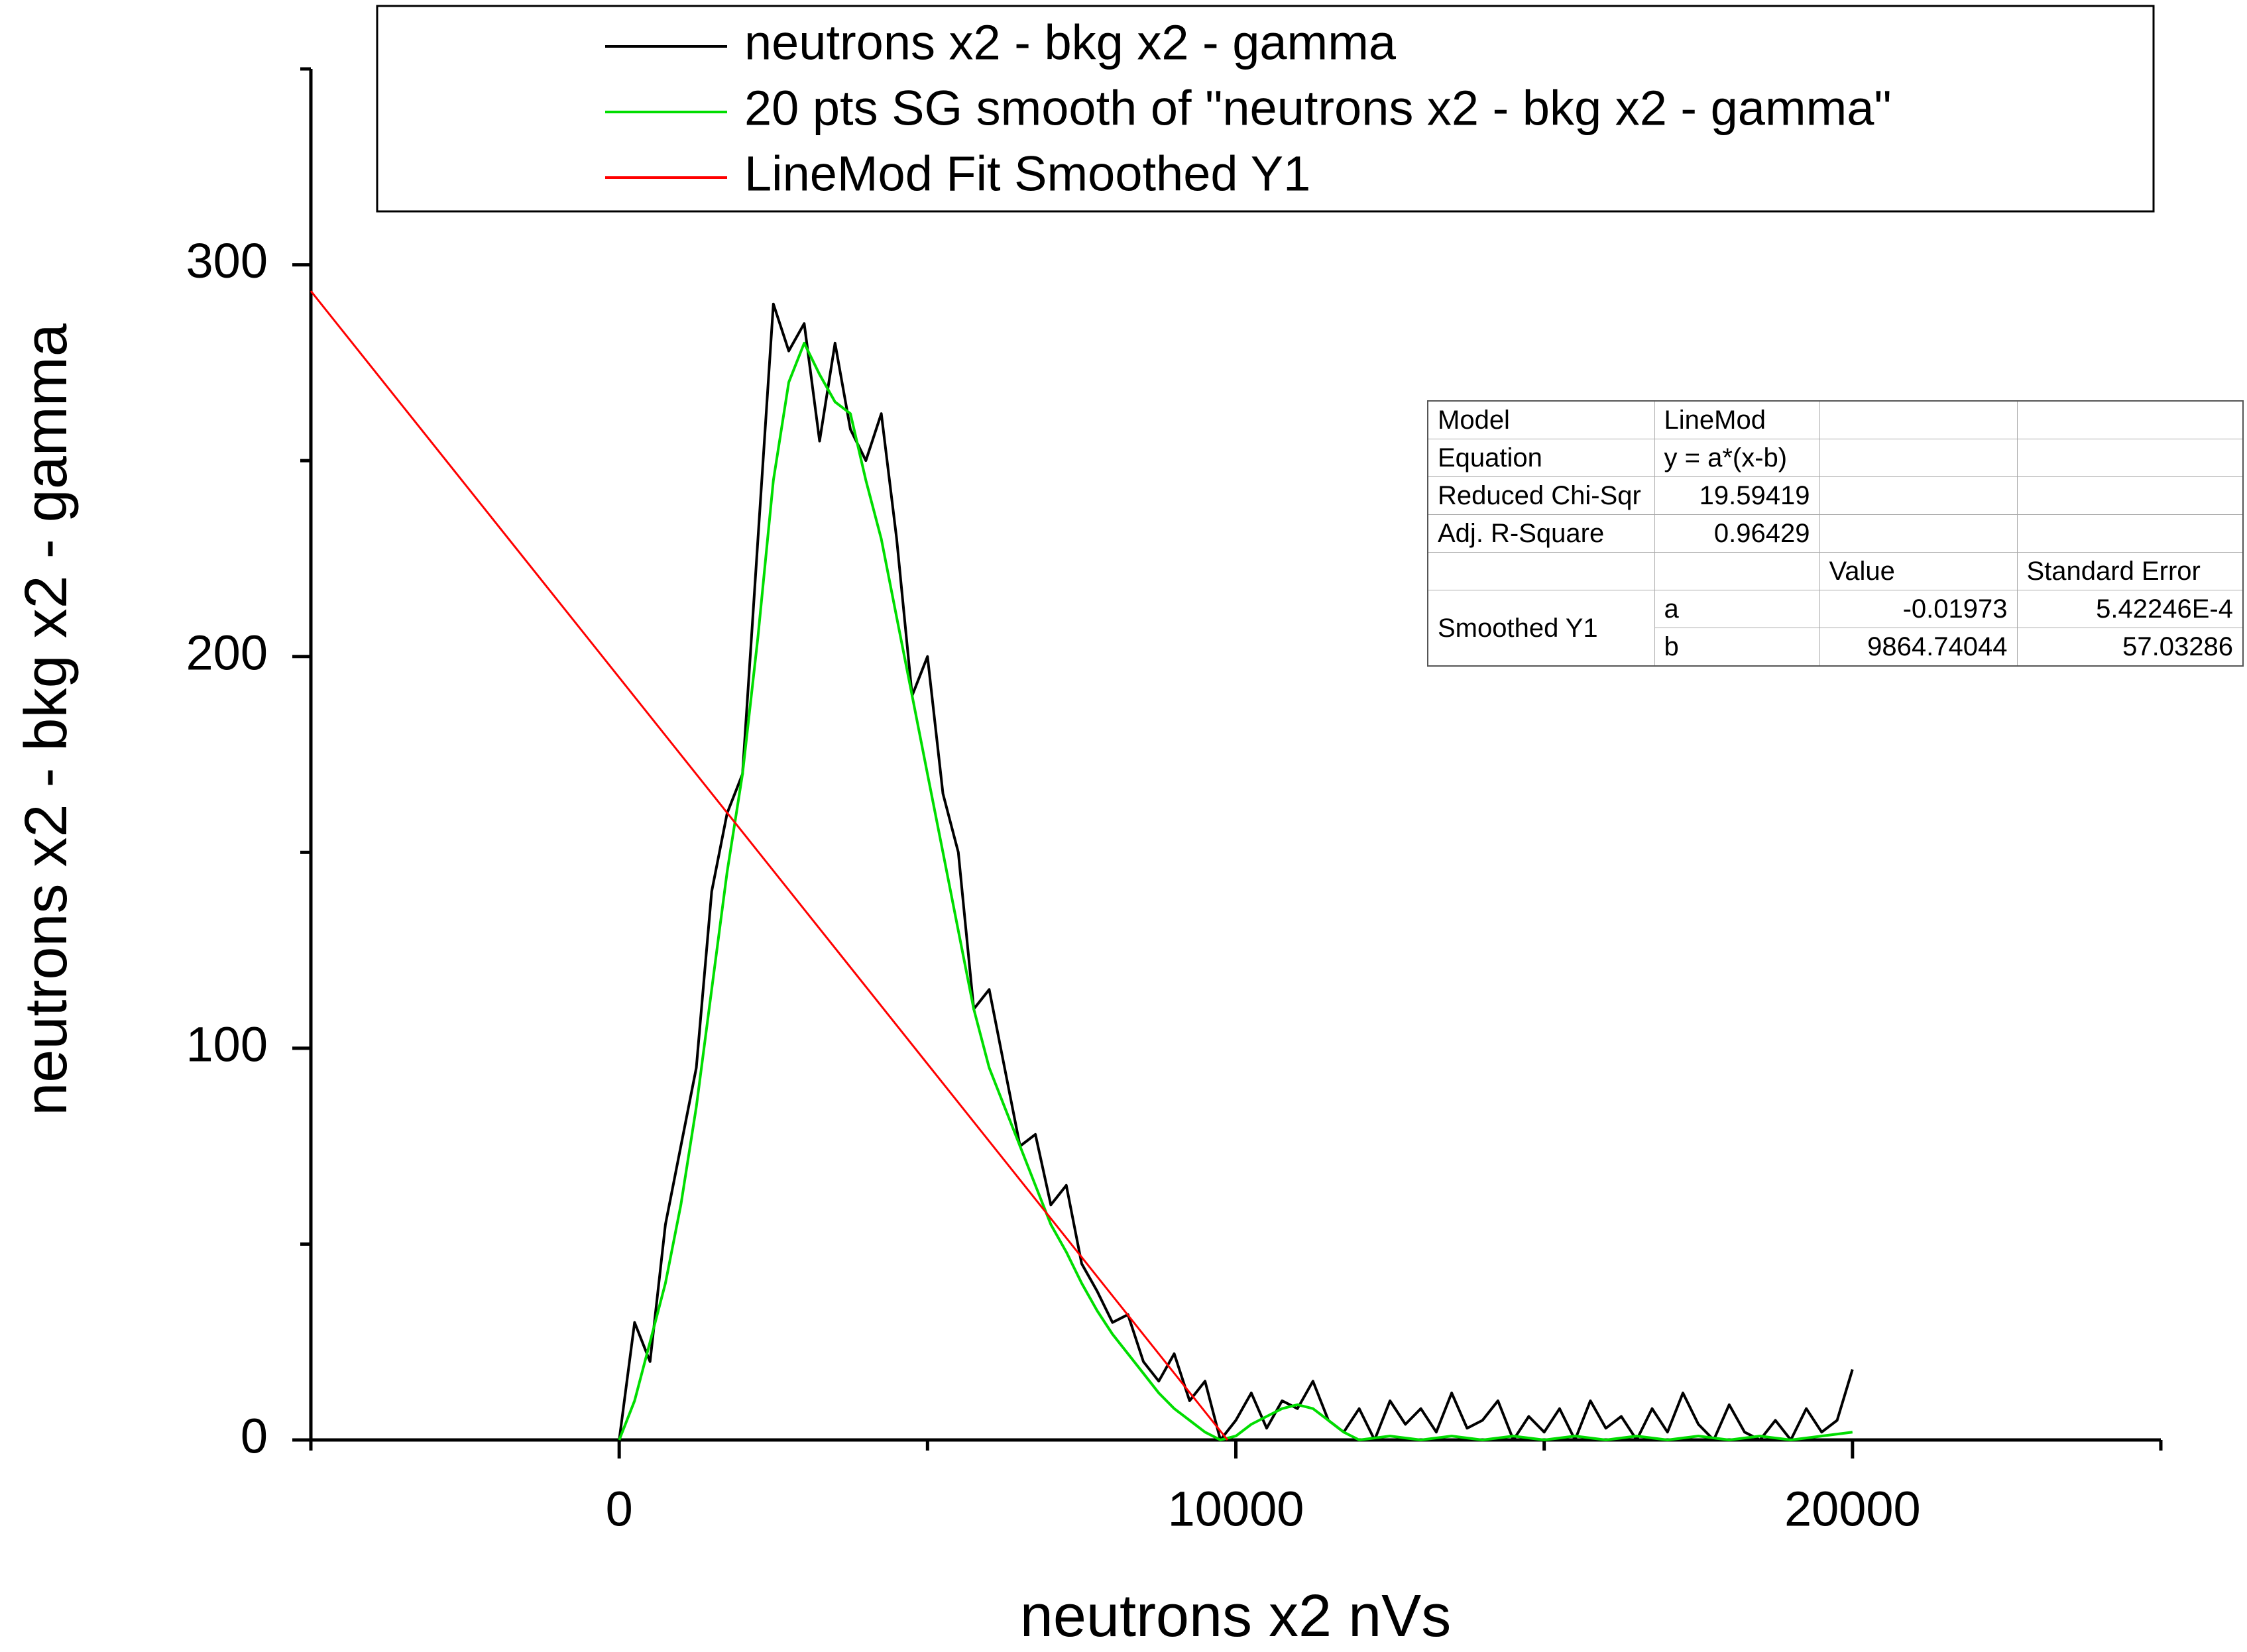 This screenshot has width=2247, height=1652. What do you see at coordinates (1737, 458) in the screenshot?
I see `cell: y = a*(x-b)` at bounding box center [1737, 458].